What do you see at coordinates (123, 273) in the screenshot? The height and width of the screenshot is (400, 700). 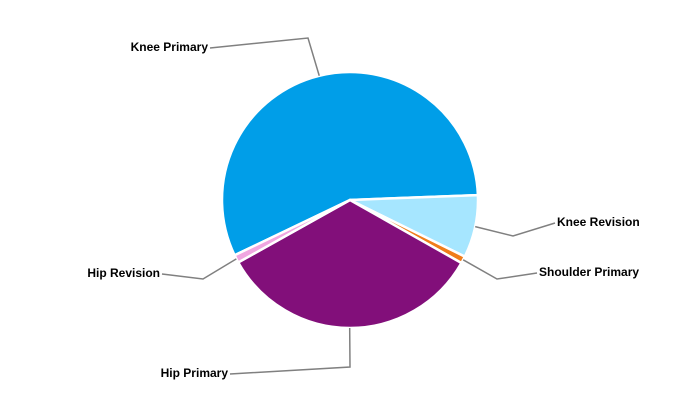 I see `slice-label: Hip Revision` at bounding box center [123, 273].